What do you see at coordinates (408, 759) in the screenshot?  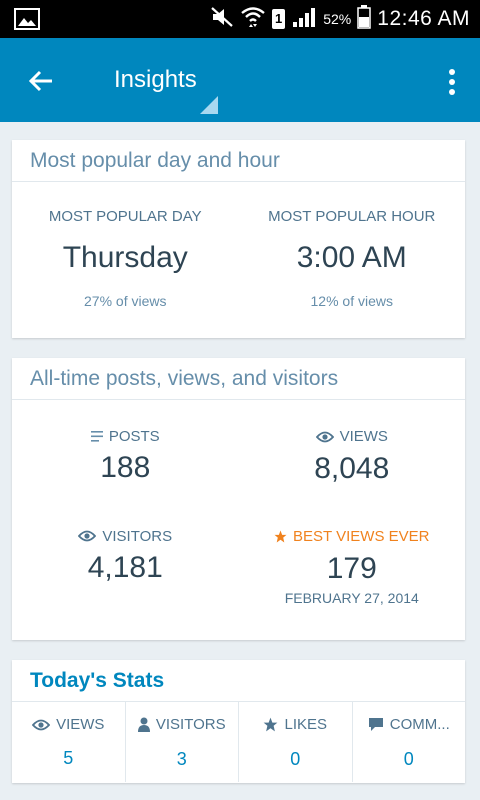 I see `today-comments-value: 0` at bounding box center [408, 759].